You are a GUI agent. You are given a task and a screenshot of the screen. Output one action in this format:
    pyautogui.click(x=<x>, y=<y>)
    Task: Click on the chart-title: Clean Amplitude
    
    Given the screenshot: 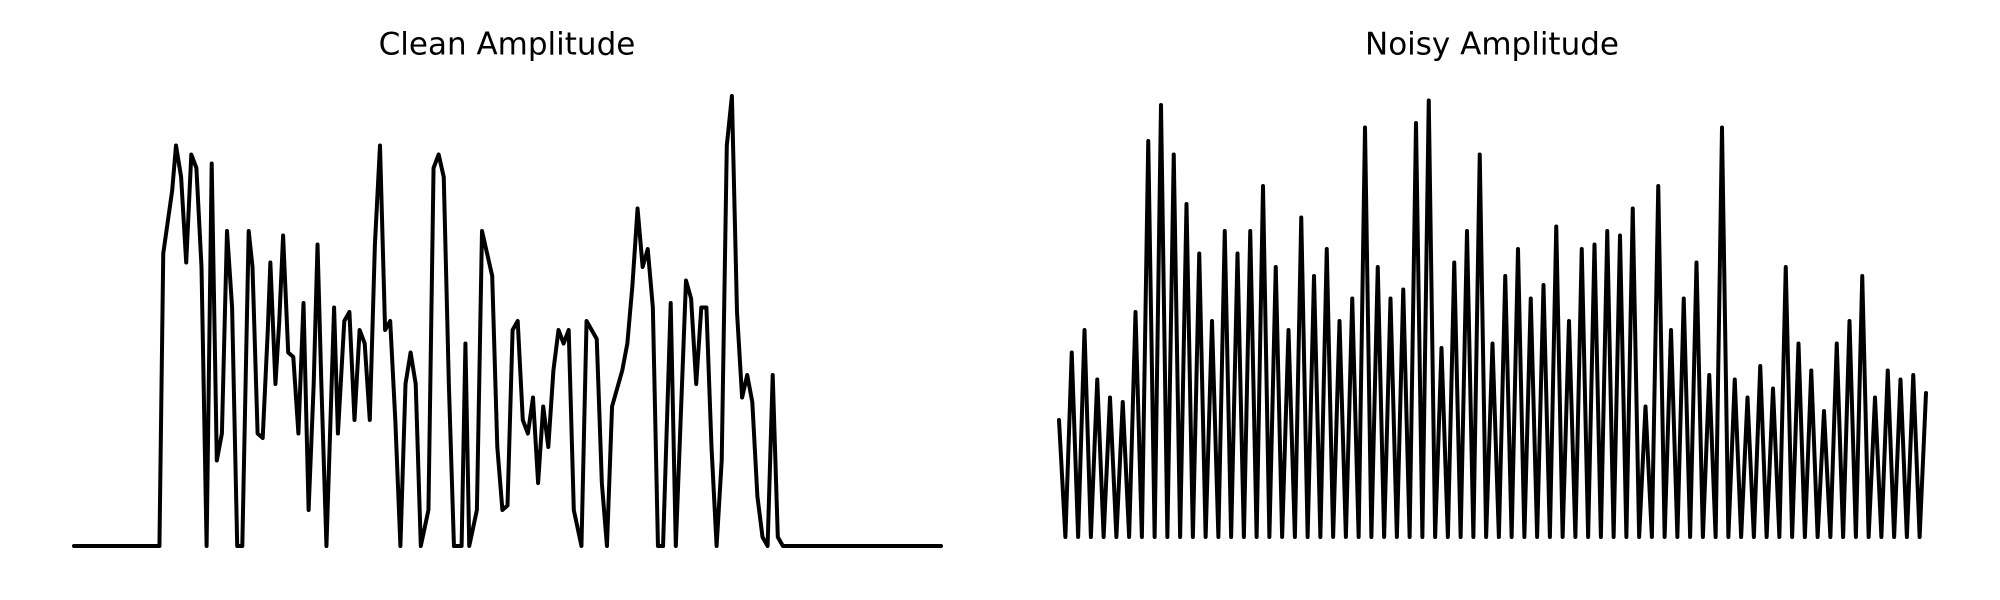 What is the action you would take?
    pyautogui.click(x=507, y=45)
    